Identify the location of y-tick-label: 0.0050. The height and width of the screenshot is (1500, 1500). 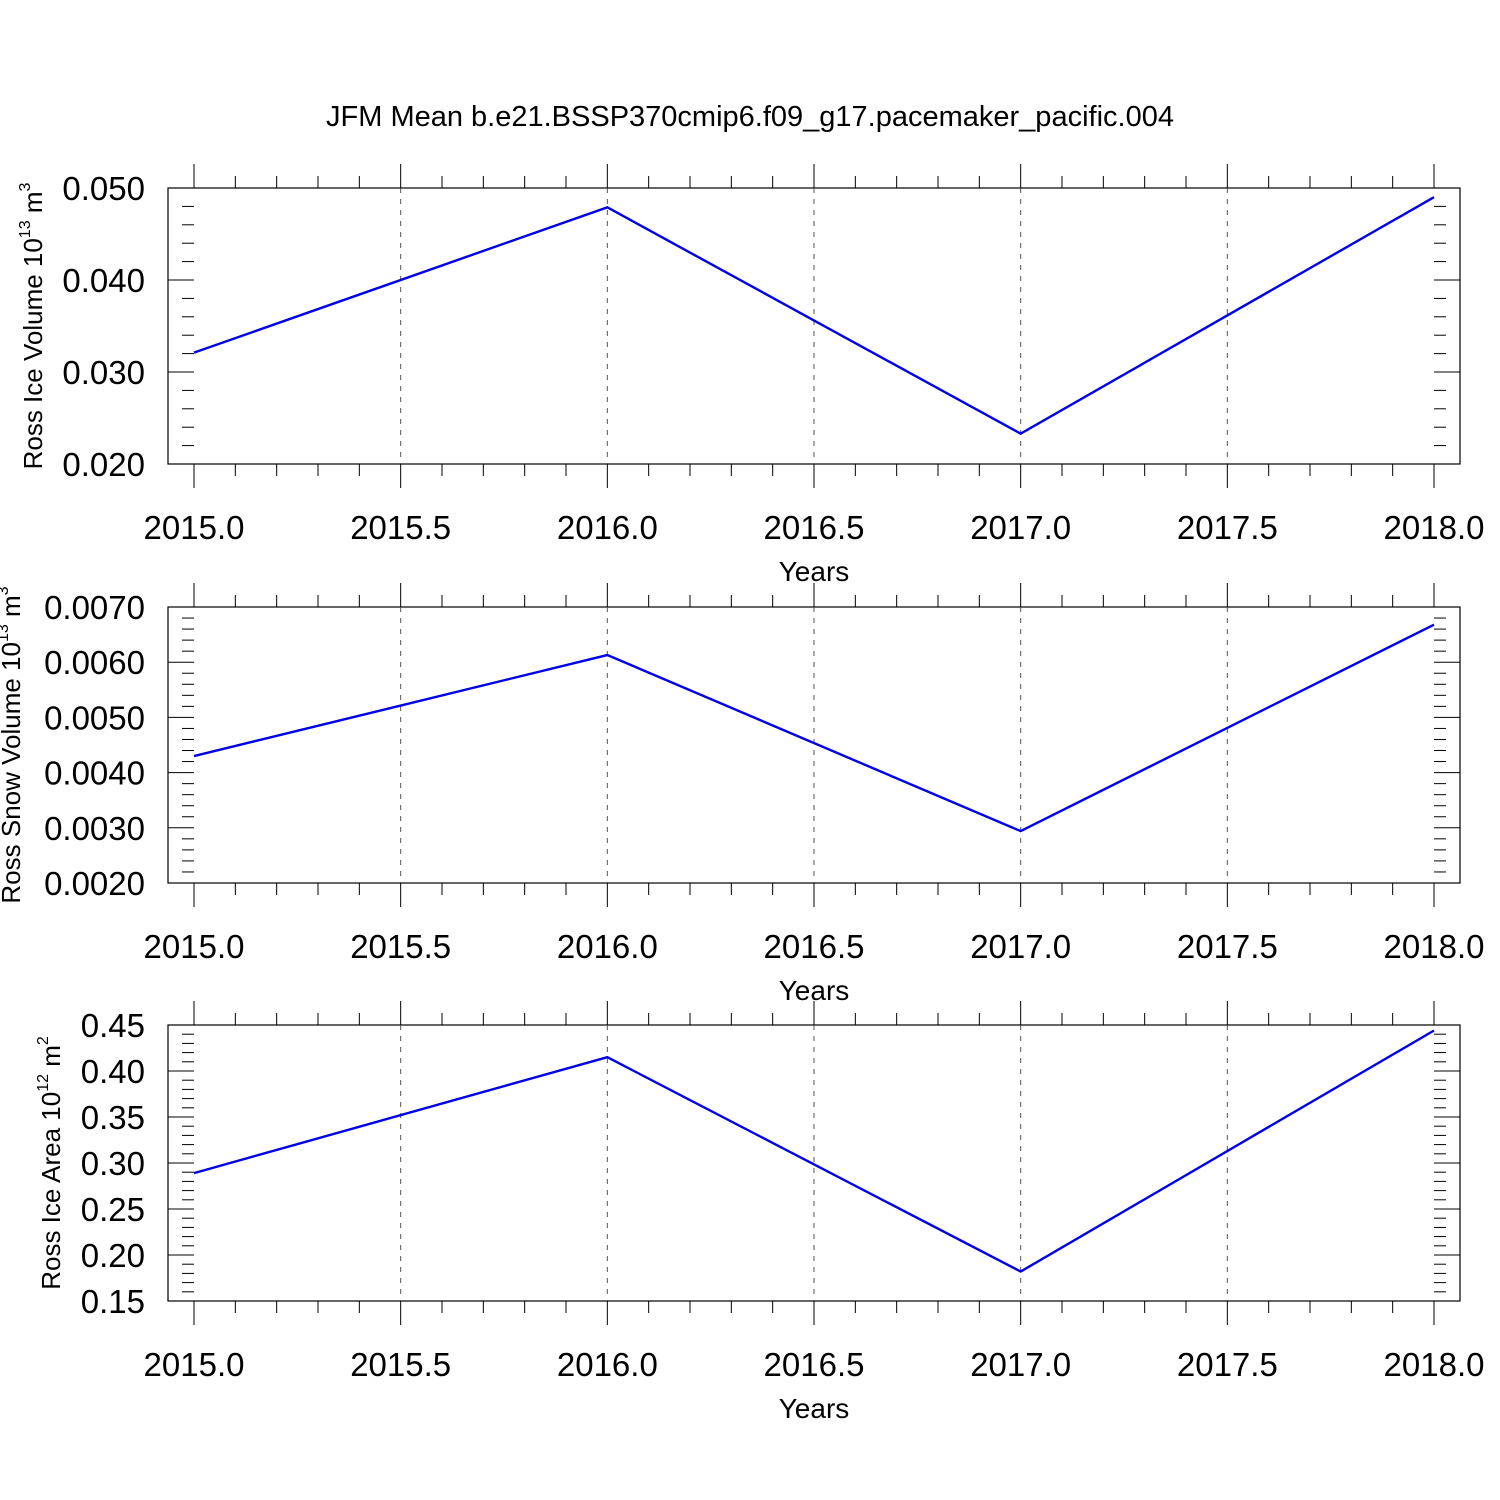
(94, 717).